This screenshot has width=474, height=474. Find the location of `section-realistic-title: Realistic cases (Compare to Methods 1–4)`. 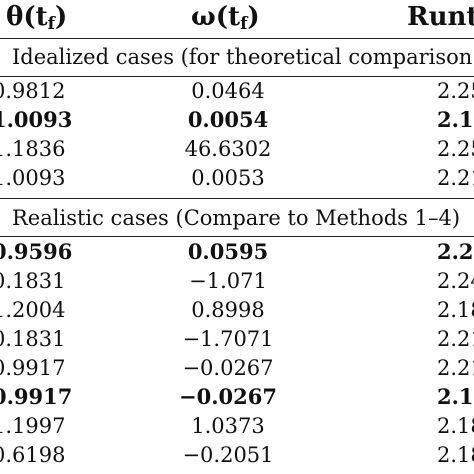

section-realistic-title: Realistic cases (Compare to Methods 1–4) is located at coordinates (236, 218).